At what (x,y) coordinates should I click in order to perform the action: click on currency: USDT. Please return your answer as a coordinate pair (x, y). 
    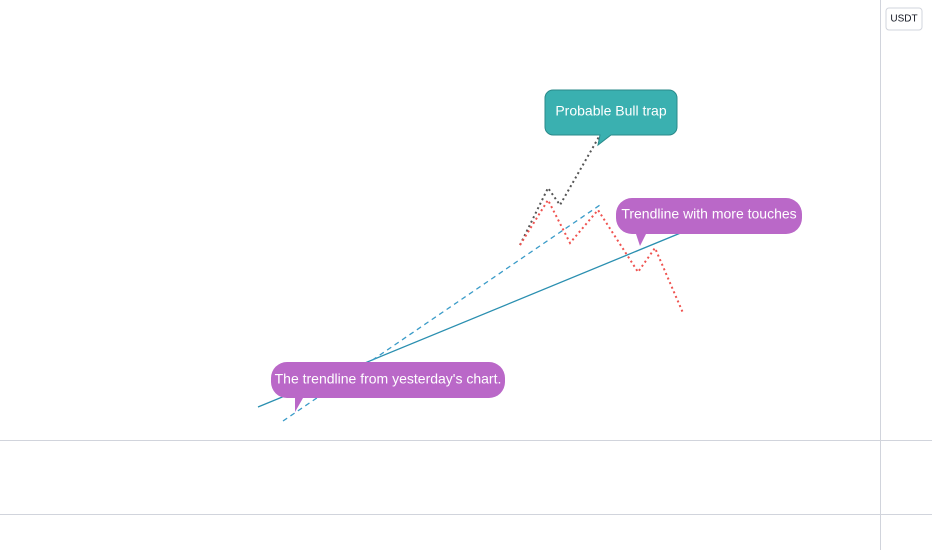
    Looking at the image, I should click on (903, 19).